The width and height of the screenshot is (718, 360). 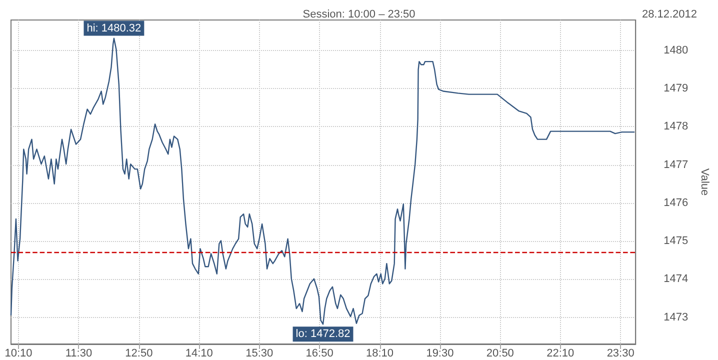 I want to click on y-tick-label: 1480, so click(x=676, y=50).